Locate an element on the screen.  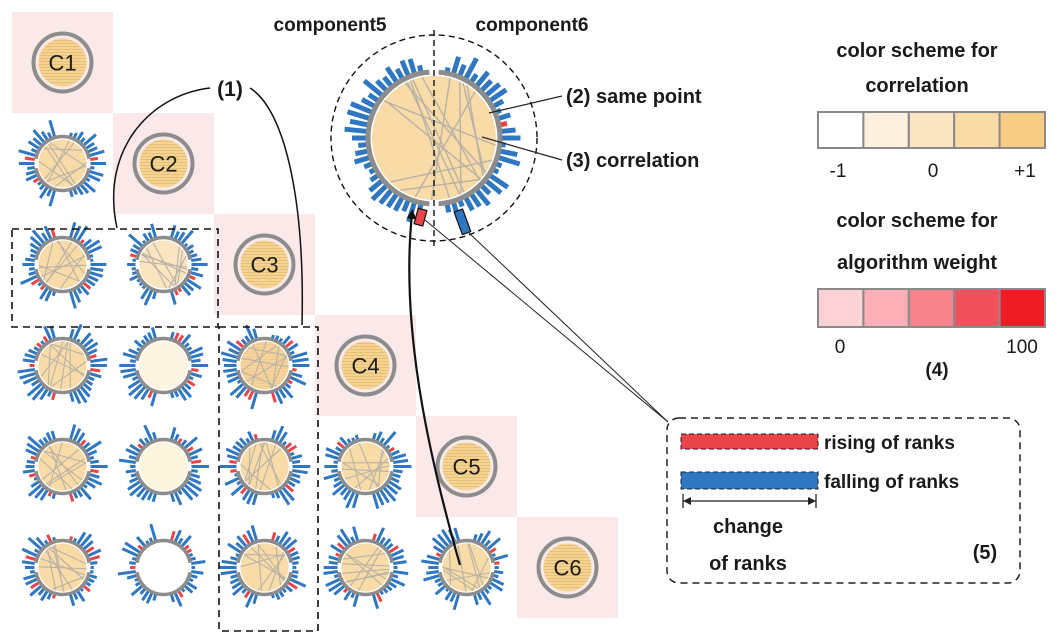
rank-legend-box is located at coordinates (843, 500).